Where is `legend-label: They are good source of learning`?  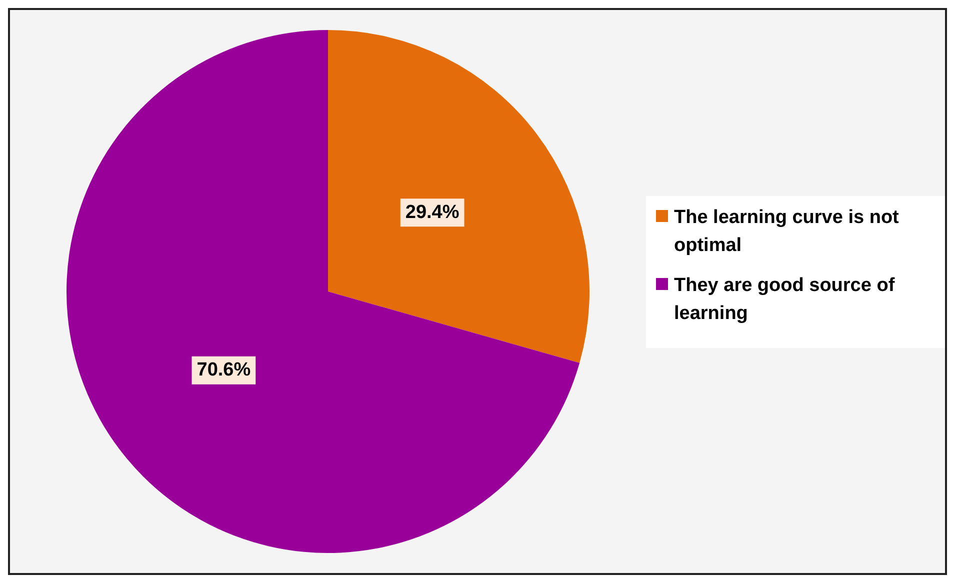
legend-label: They are good source of learning is located at coordinates (785, 300).